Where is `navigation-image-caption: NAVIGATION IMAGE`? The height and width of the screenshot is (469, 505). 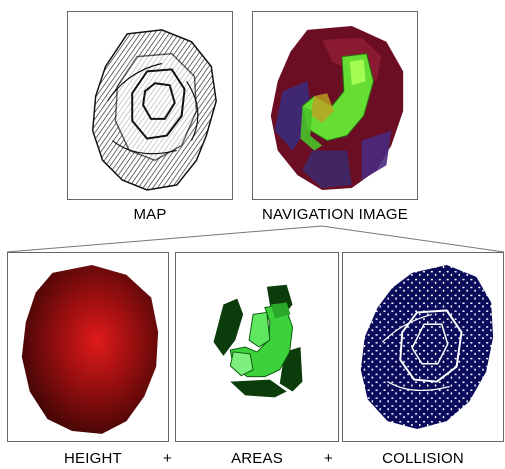 navigation-image-caption: NAVIGATION IMAGE is located at coordinates (335, 214).